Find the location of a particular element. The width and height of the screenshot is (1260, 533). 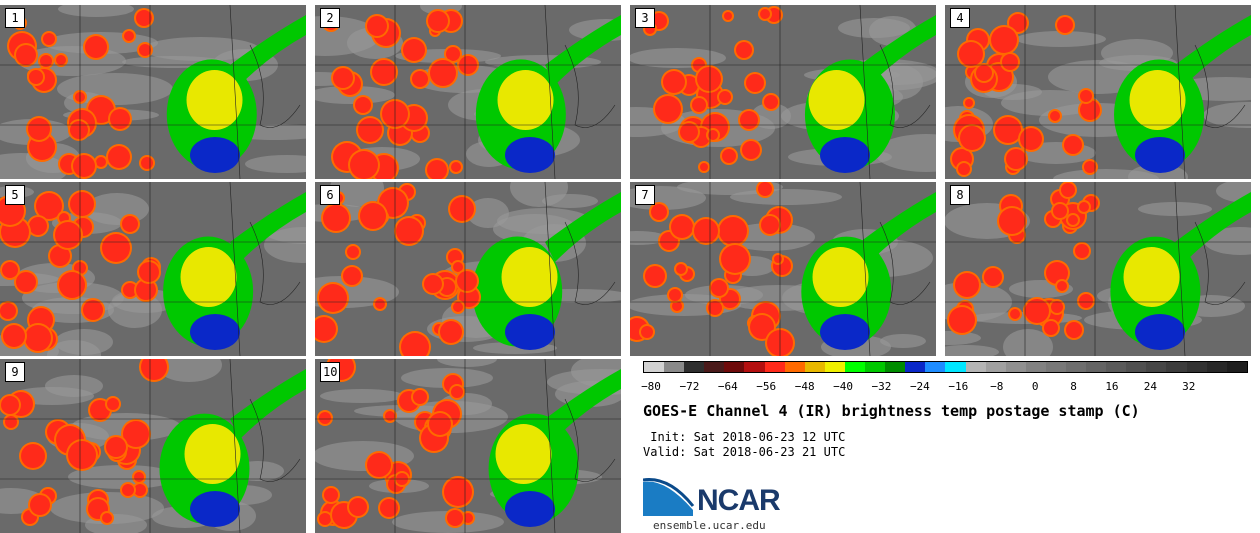

colorbar-tick-label: 8 is located at coordinates (1073, 386).